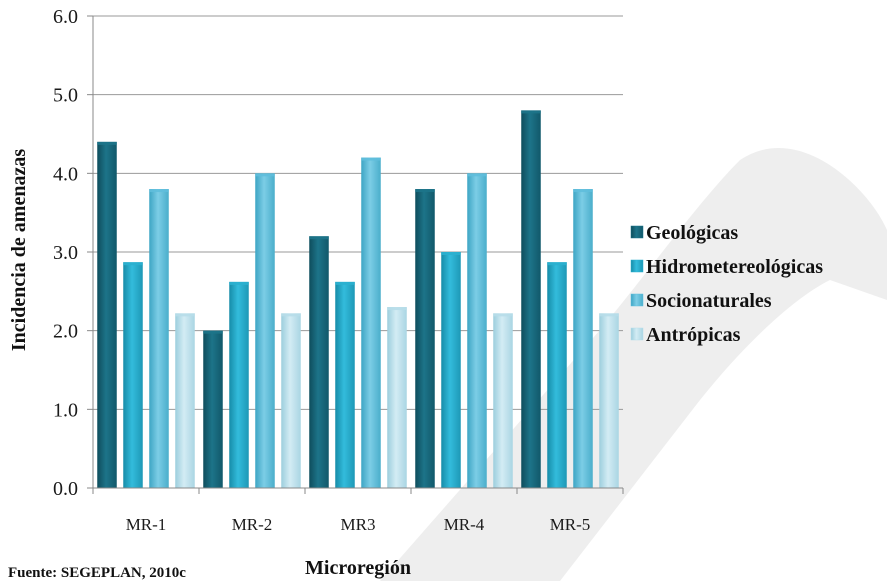 This screenshot has width=887, height=581. What do you see at coordinates (159, 339) in the screenshot?
I see `bar-MR-1-Socionaturales` at bounding box center [159, 339].